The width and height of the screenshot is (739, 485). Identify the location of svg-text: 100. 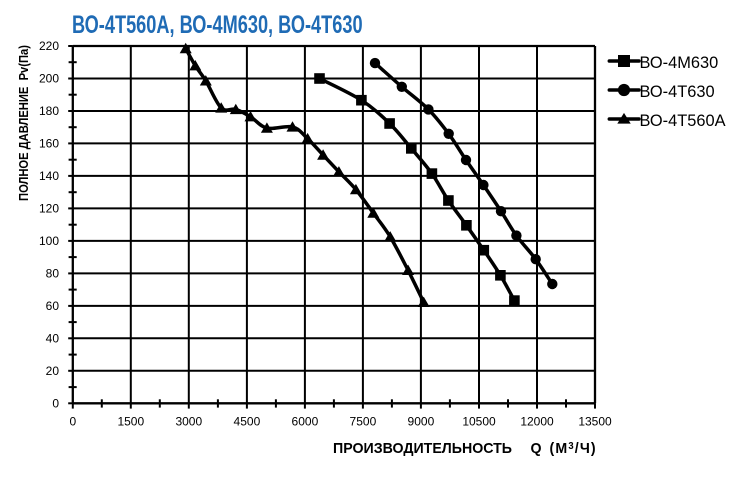
(49, 241).